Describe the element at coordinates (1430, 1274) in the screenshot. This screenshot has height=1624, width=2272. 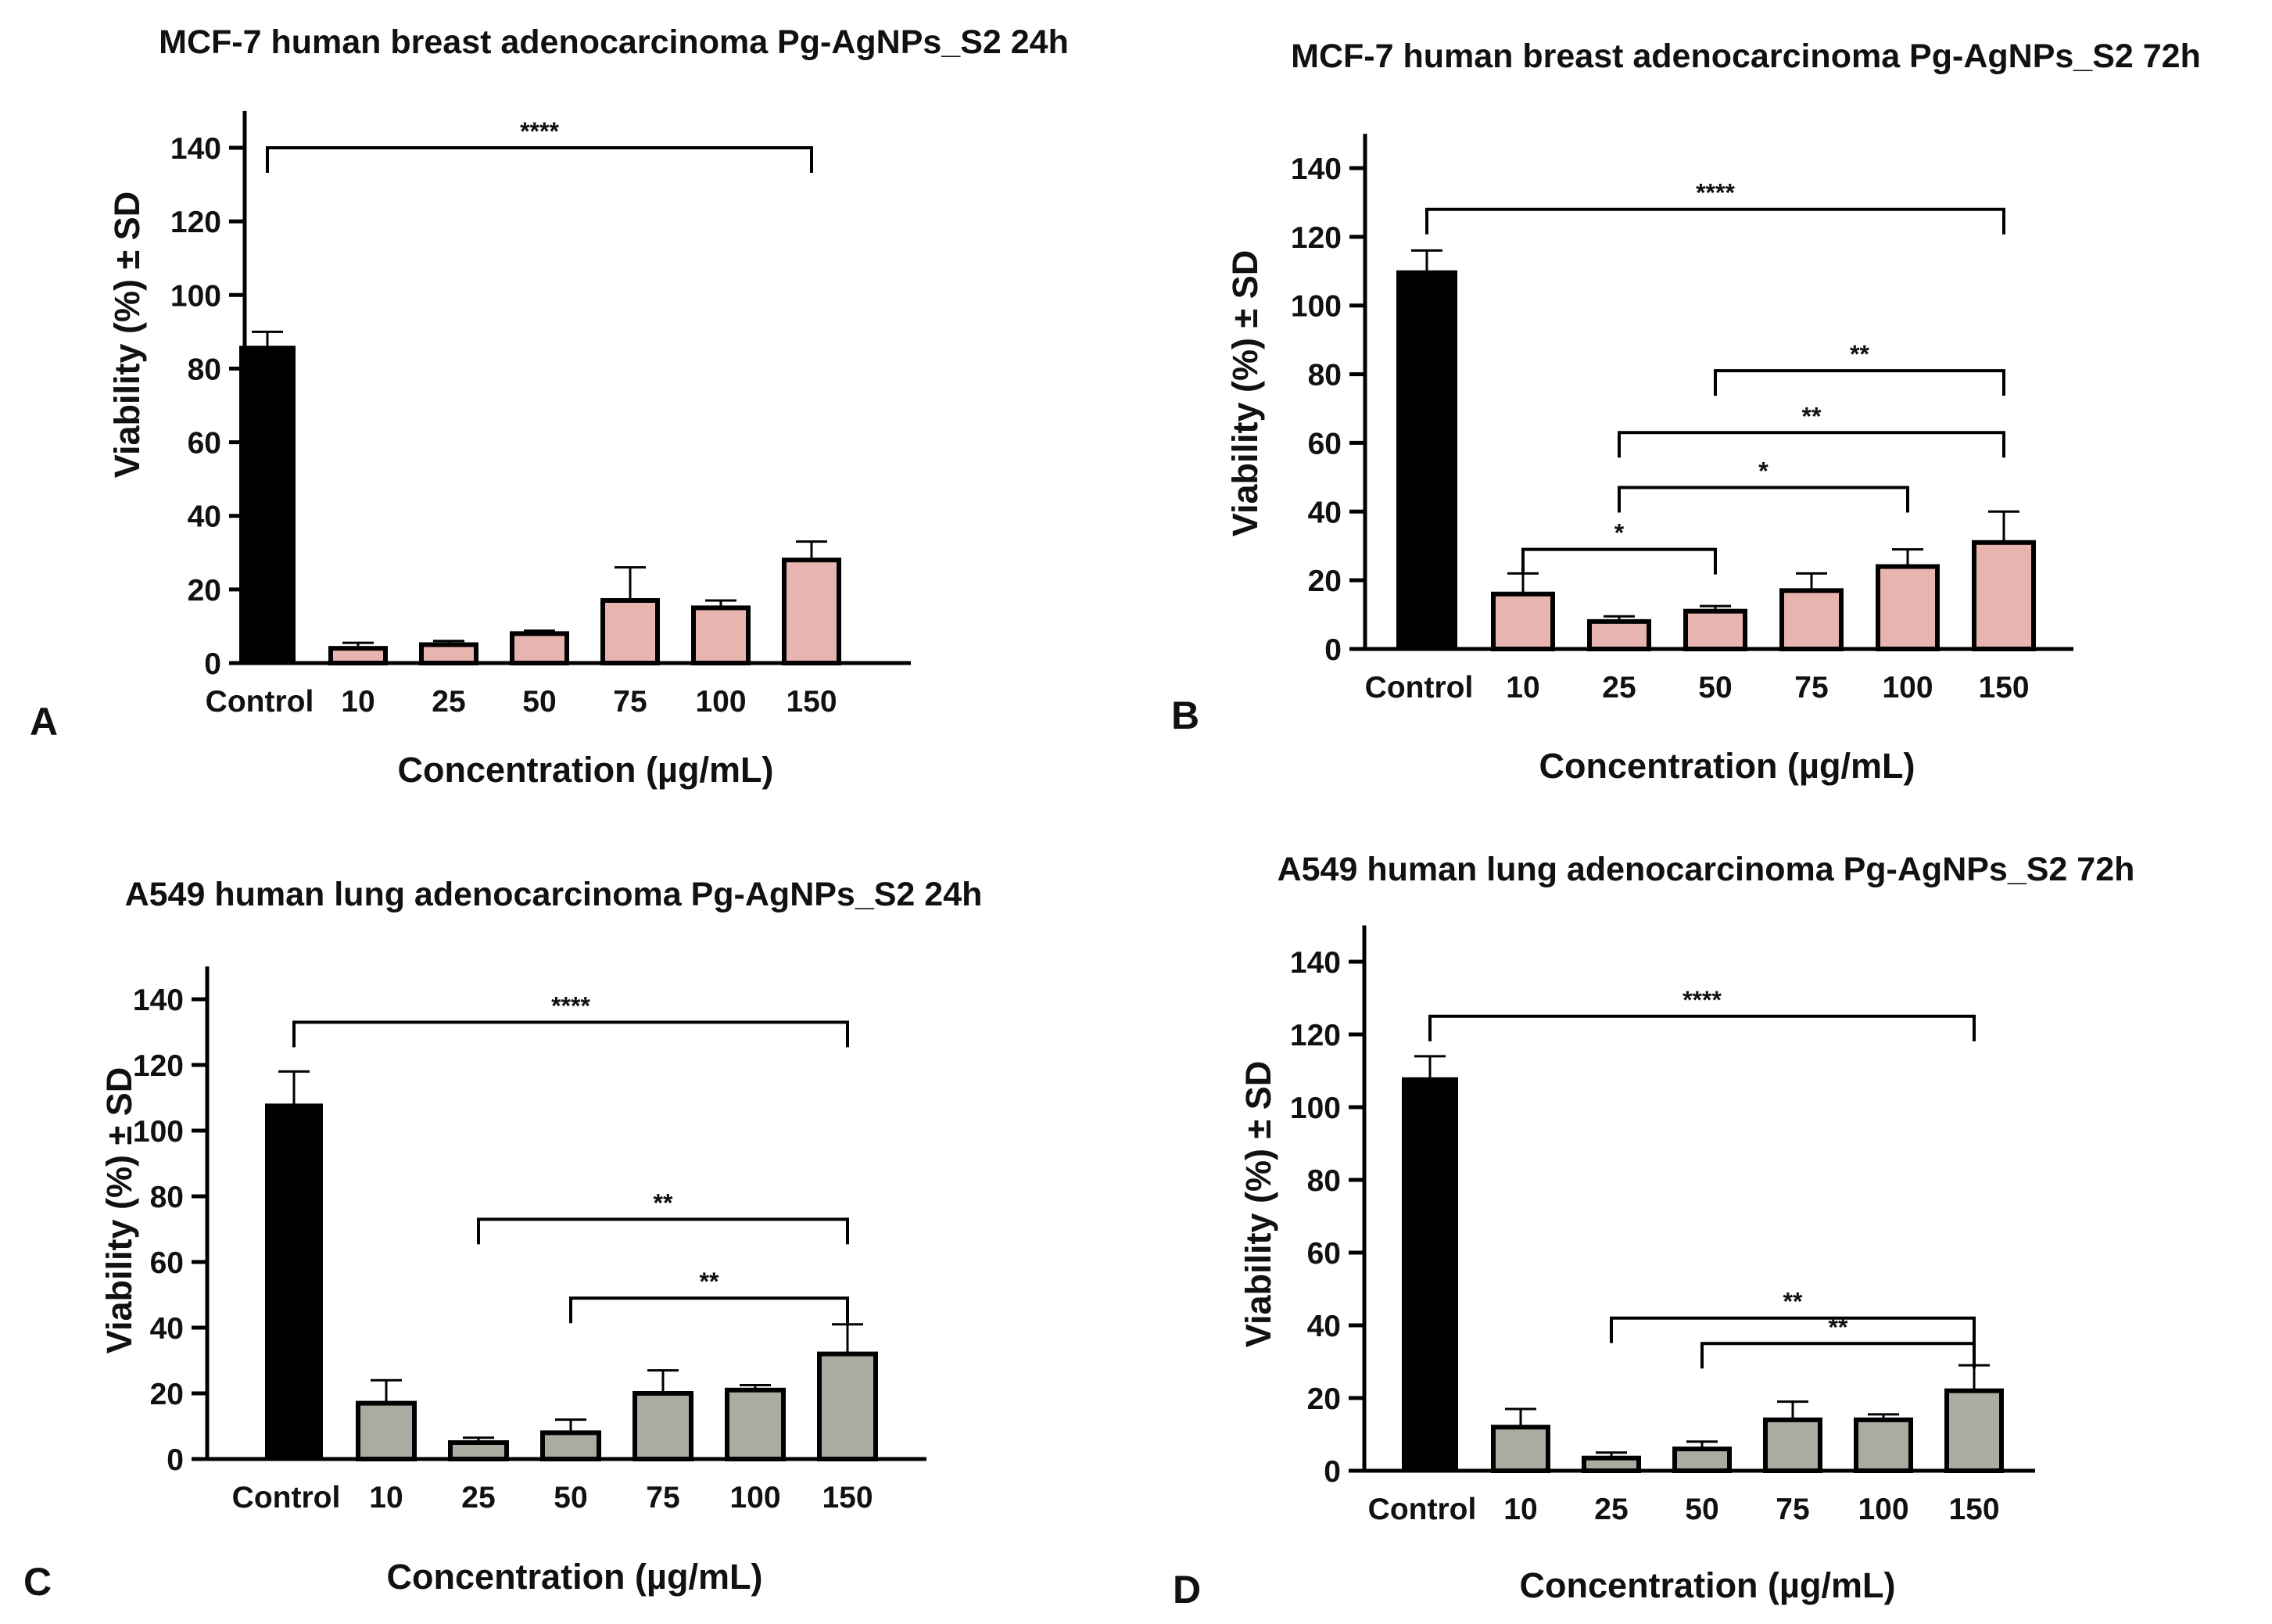
I see `bar-control` at that location.